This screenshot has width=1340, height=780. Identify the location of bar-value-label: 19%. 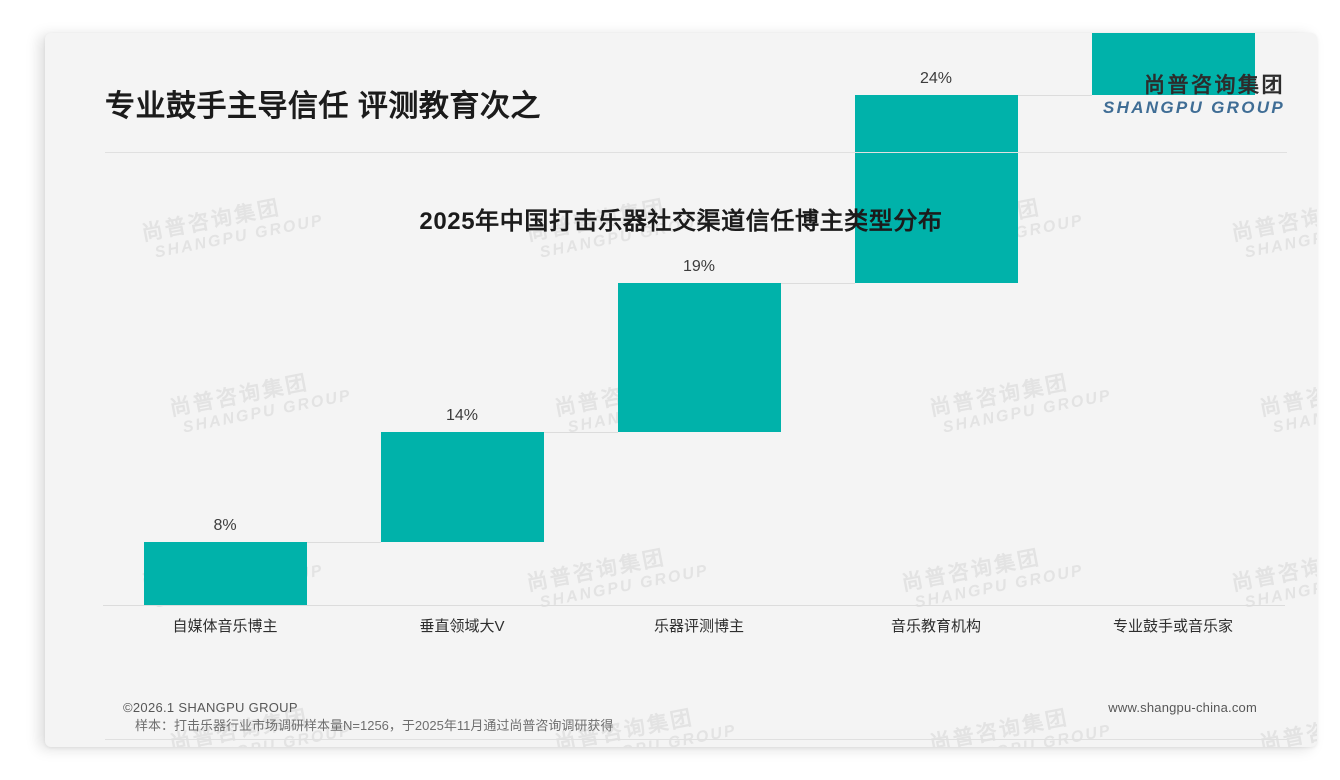
(699, 267).